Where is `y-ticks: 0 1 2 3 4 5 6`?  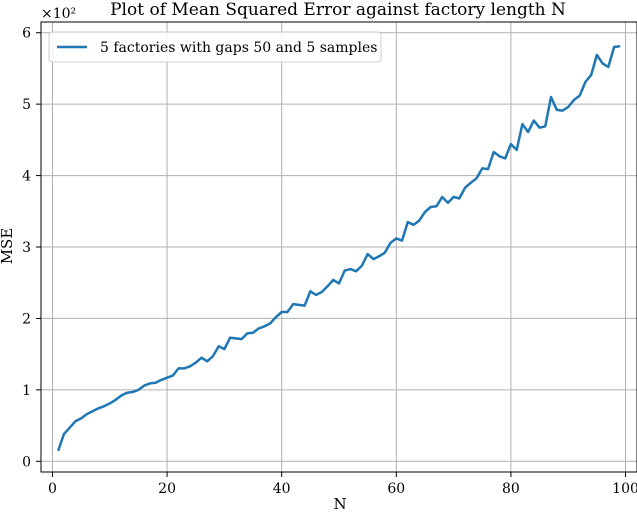 y-ticks: 0 1 2 3 4 5 6 is located at coordinates (31, 248).